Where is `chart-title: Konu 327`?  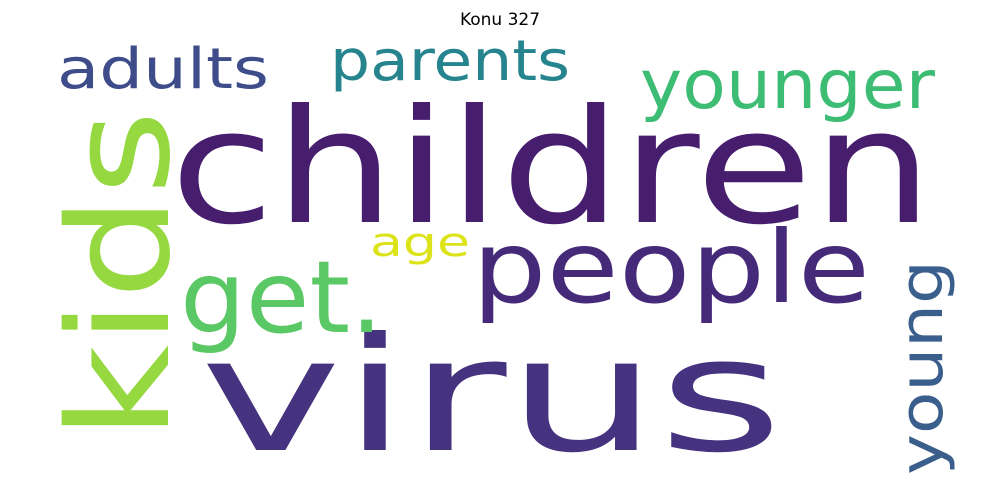 chart-title: Konu 327 is located at coordinates (500, 20).